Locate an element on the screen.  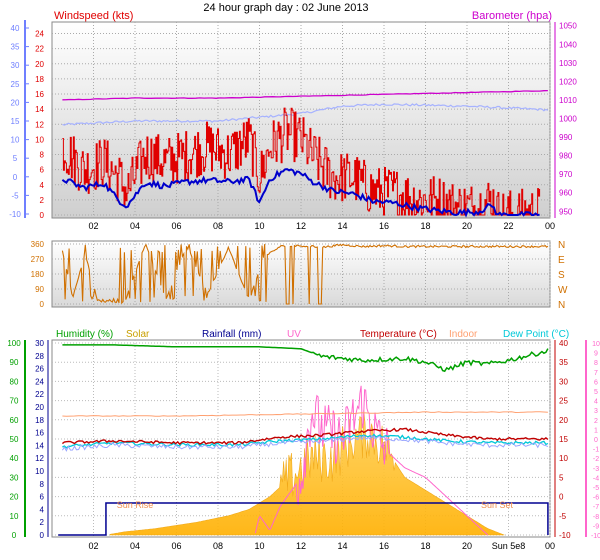
uv-tick-label: 9 is located at coordinates (596, 354).